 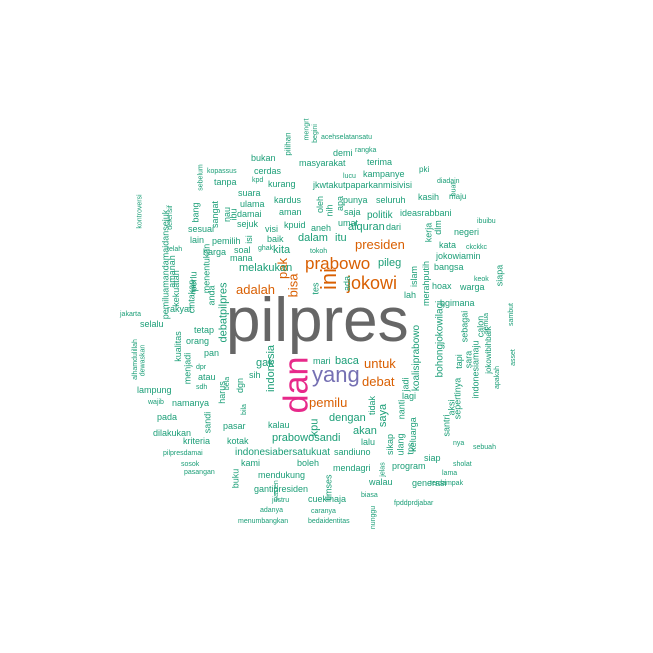 I want to click on cloud-word: dewaskan, so click(x=143, y=360).